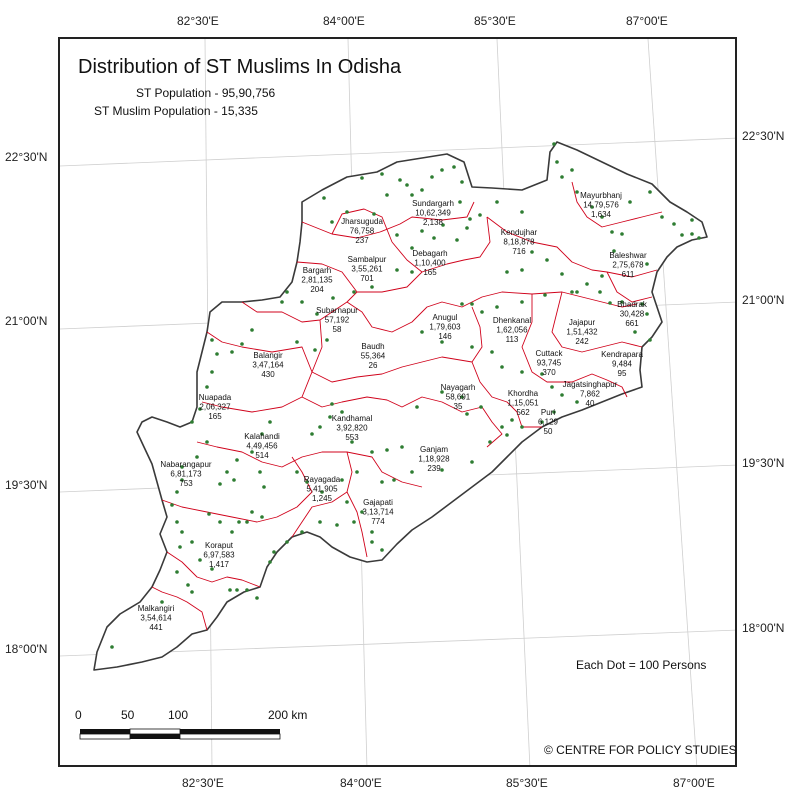 This screenshot has height=797, width=794. Describe the element at coordinates (527, 783) in the screenshot. I see `lon-label-bottom-3: 85°30'E` at that location.